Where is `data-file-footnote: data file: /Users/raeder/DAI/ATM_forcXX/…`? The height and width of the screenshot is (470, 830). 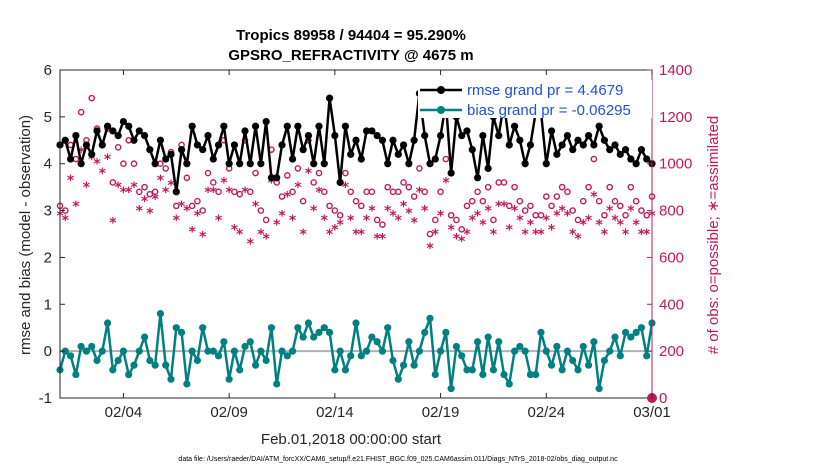
data-file-footnote: data file: /Users/raeder/DAI/ATM_forcXX/… is located at coordinates (398, 459).